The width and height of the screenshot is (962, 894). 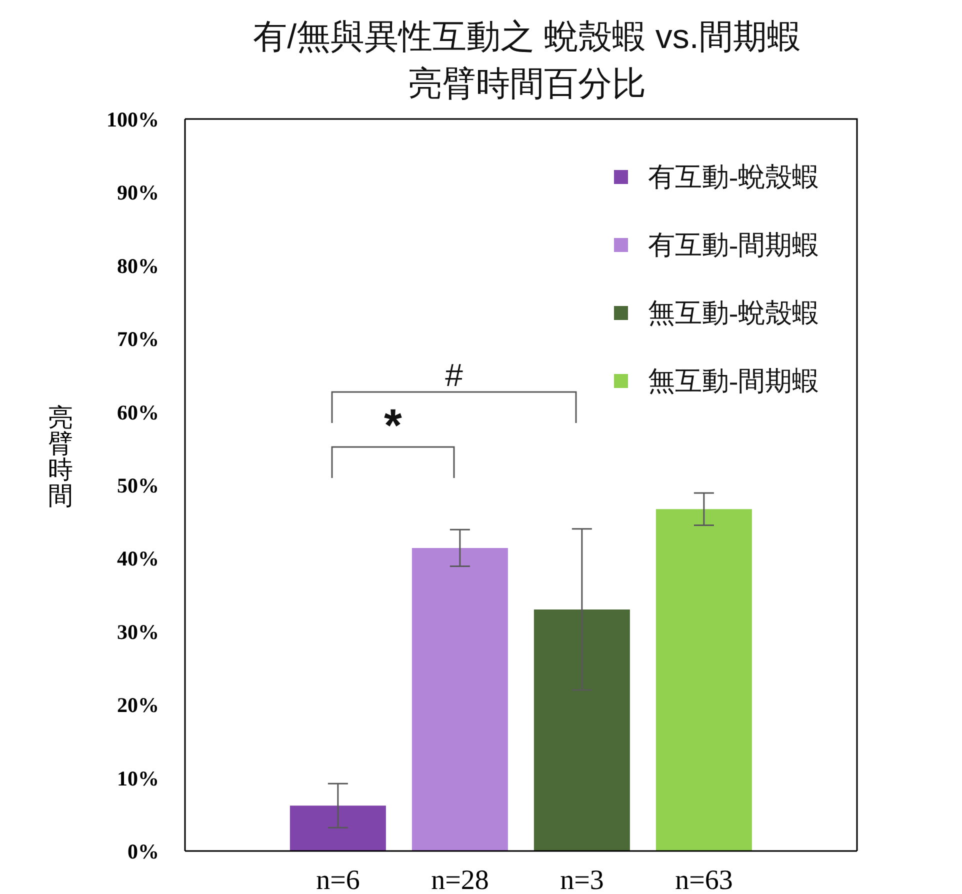 What do you see at coordinates (138, 485) in the screenshot?
I see `y-tick-label: 50%` at bounding box center [138, 485].